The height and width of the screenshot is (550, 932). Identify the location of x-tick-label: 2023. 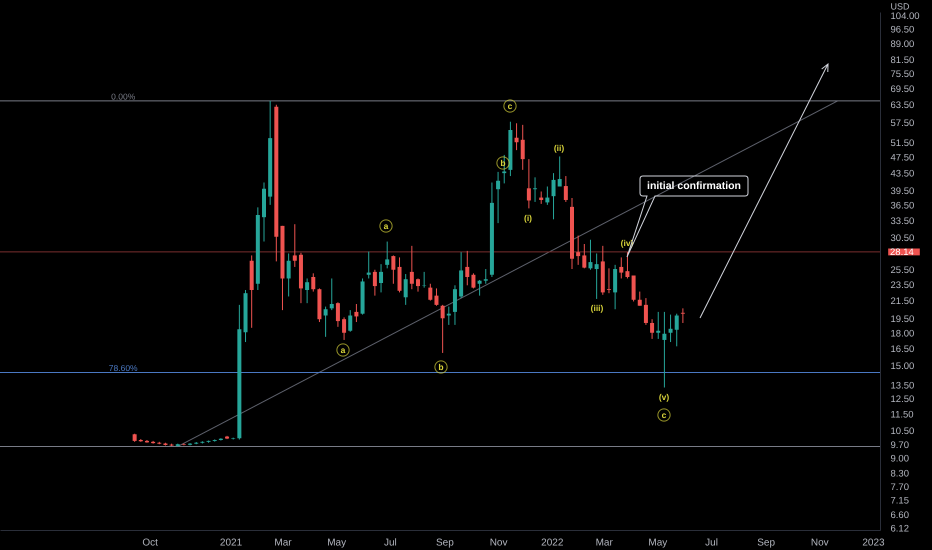
(874, 543).